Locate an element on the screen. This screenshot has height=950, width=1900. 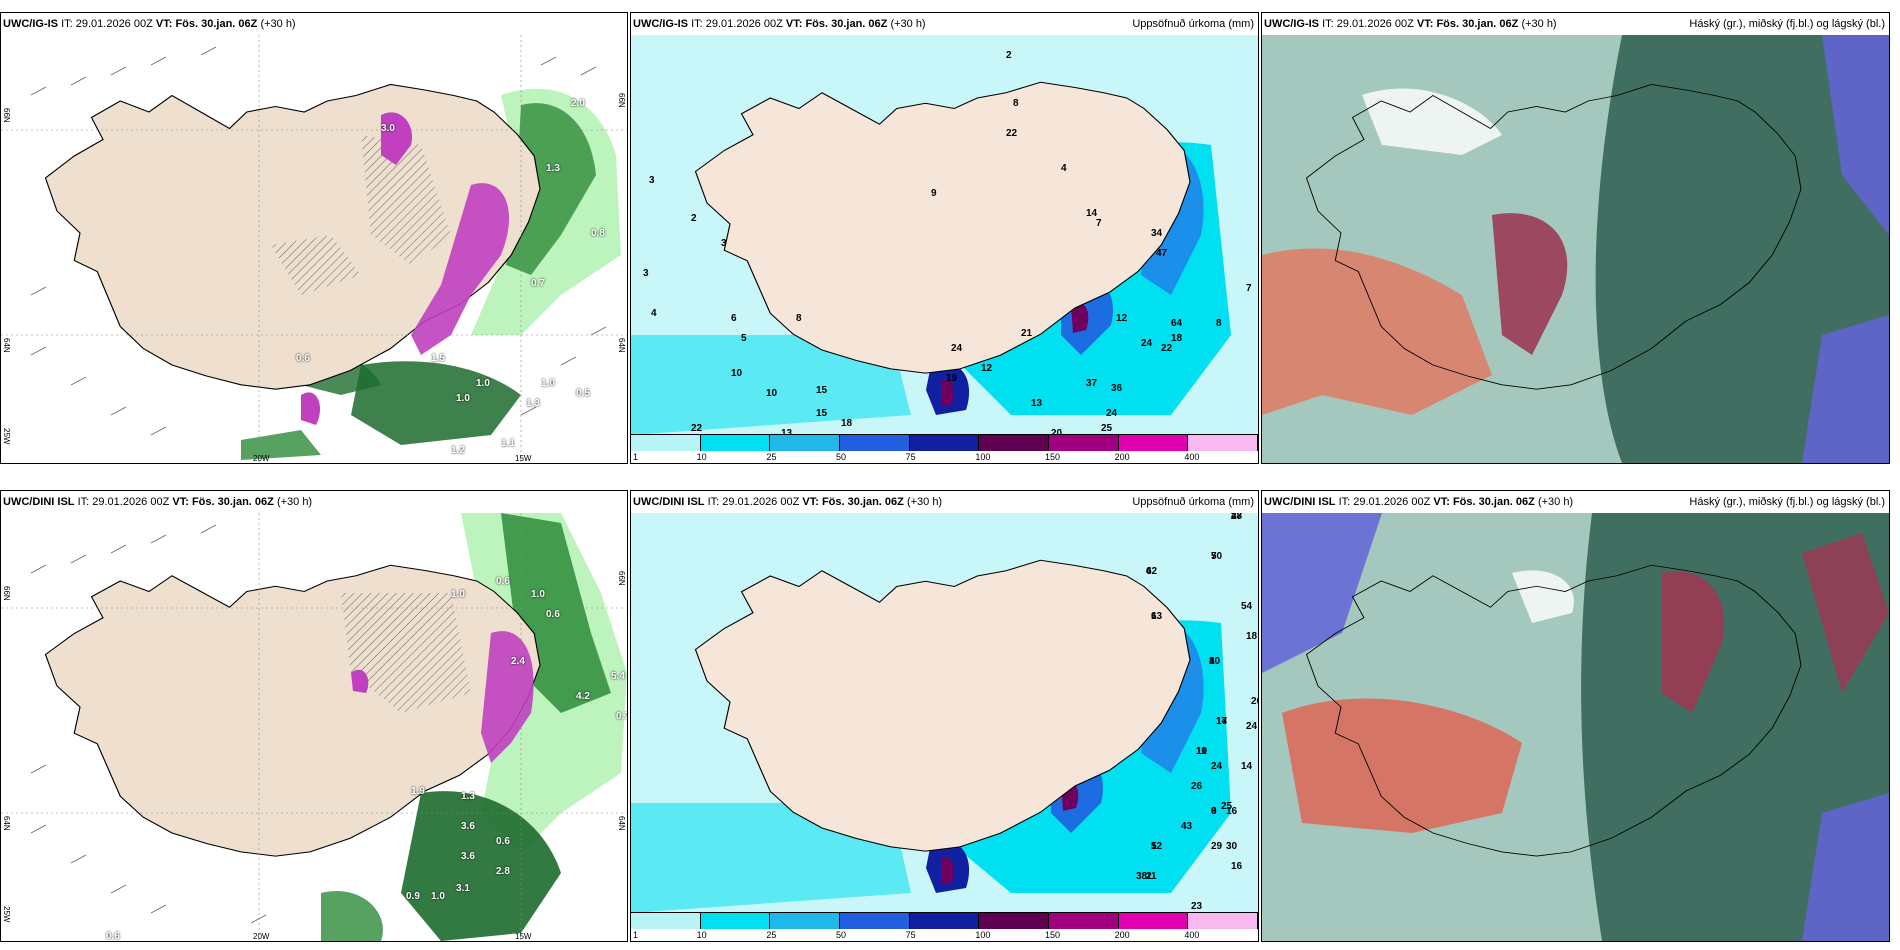
grid-label-66n-east: 66N is located at coordinates (621, 100).